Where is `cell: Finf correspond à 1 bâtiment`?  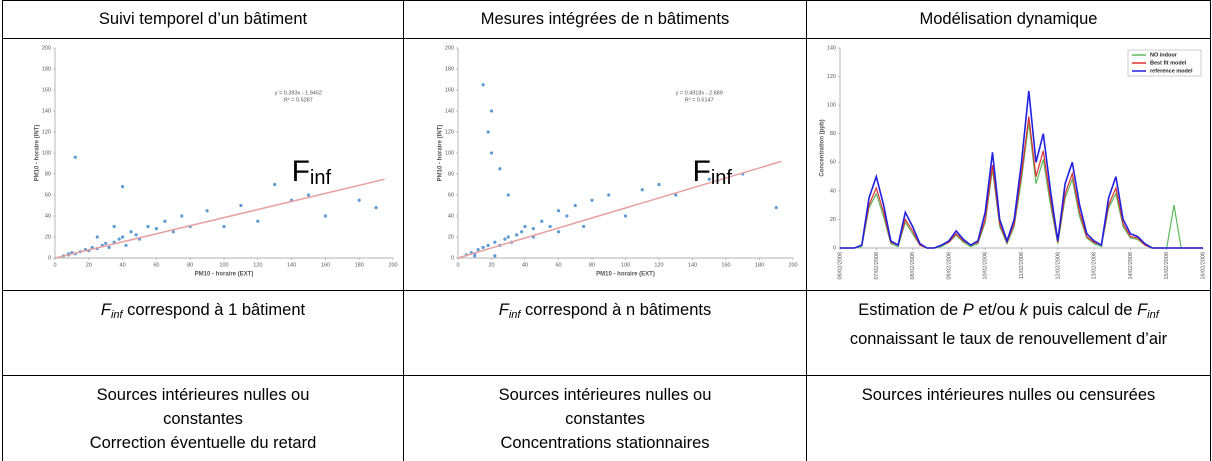 cell: Finf correspond à 1 bâtiment is located at coordinates (203, 312).